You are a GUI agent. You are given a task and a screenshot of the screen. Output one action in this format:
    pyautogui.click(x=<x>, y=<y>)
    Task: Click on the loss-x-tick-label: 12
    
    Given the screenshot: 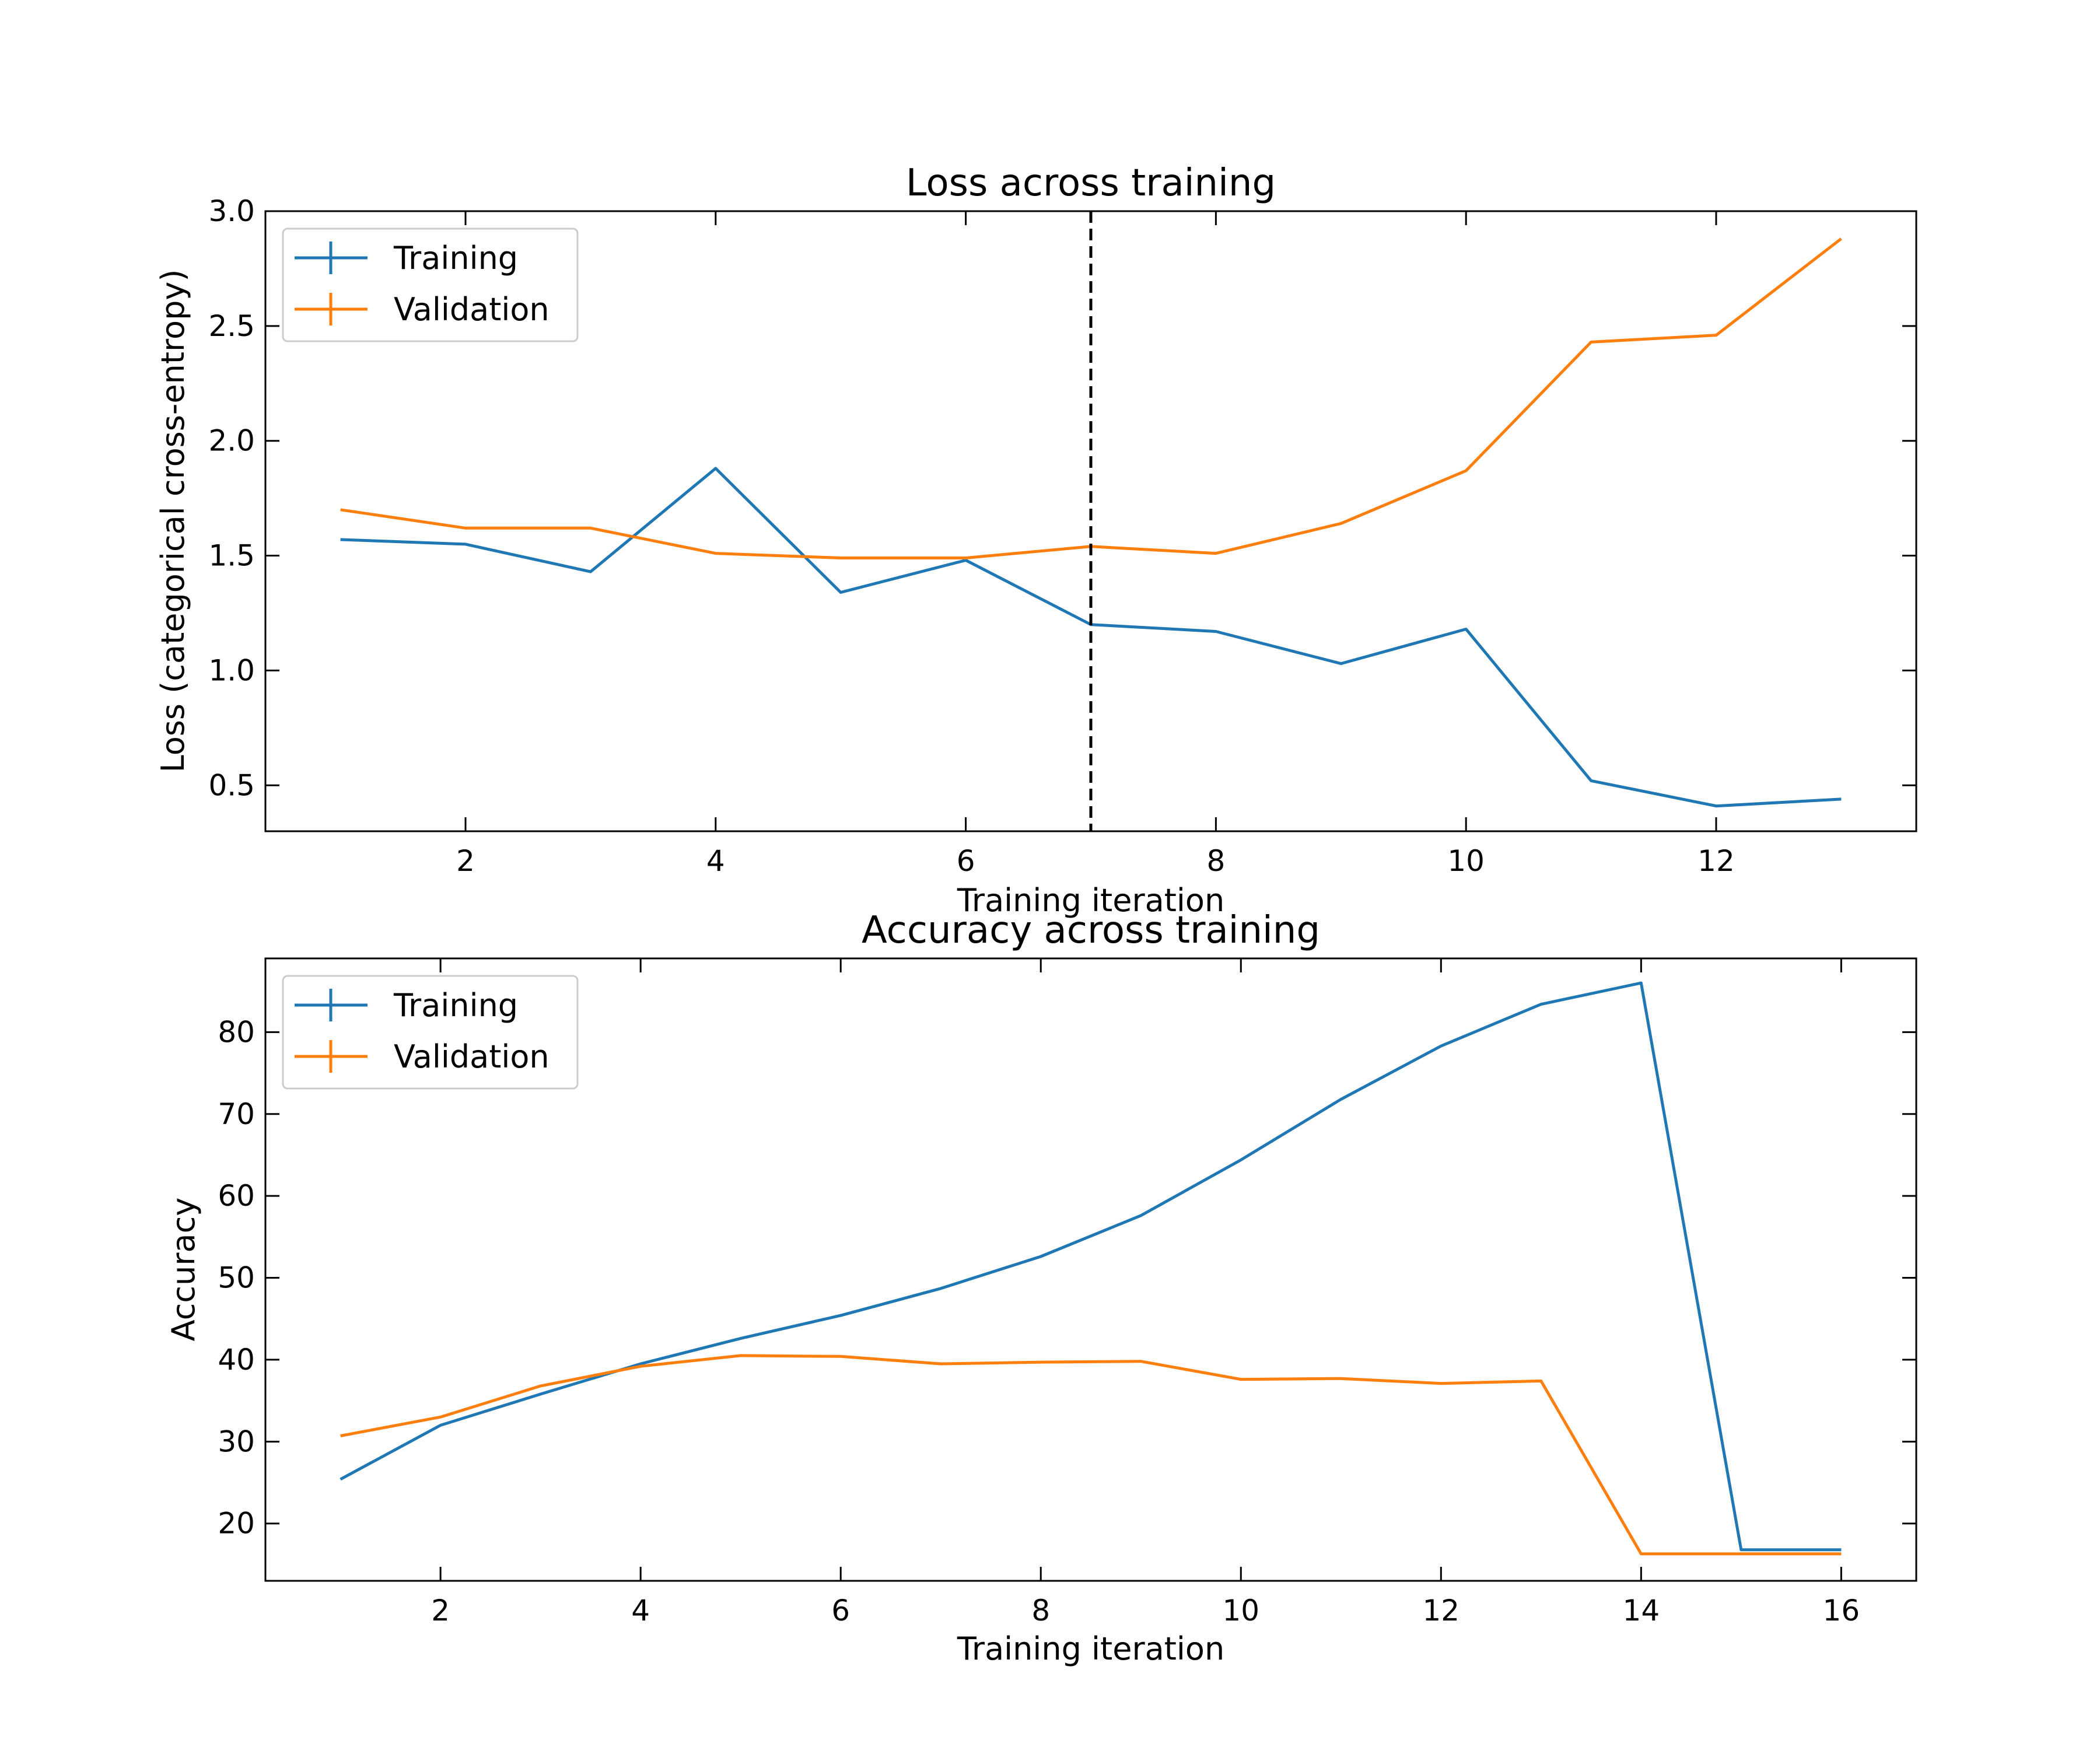 What is the action you would take?
    pyautogui.click(x=1716, y=861)
    